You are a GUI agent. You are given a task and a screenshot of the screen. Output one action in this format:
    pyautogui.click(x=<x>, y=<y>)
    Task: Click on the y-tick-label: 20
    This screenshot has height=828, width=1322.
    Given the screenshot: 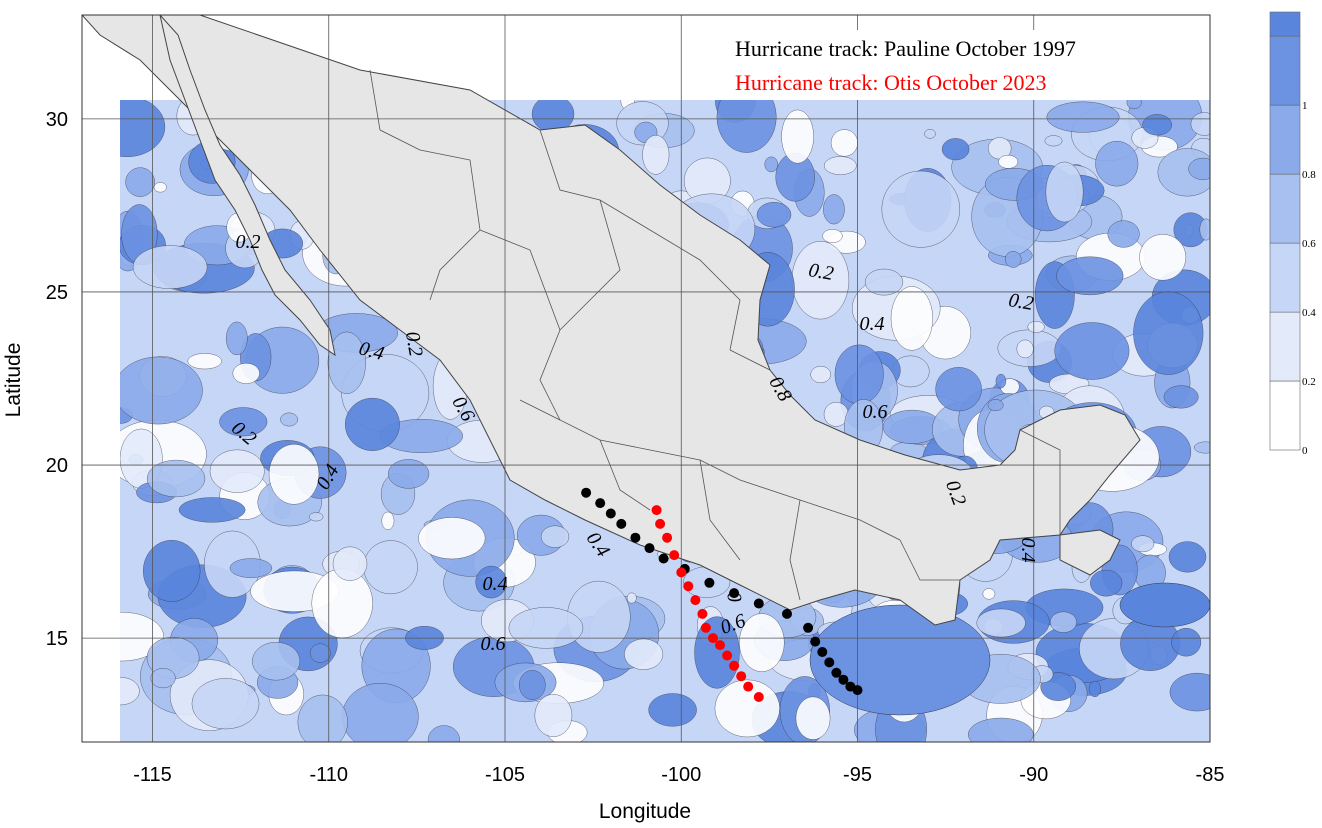 What is the action you would take?
    pyautogui.click(x=57, y=466)
    